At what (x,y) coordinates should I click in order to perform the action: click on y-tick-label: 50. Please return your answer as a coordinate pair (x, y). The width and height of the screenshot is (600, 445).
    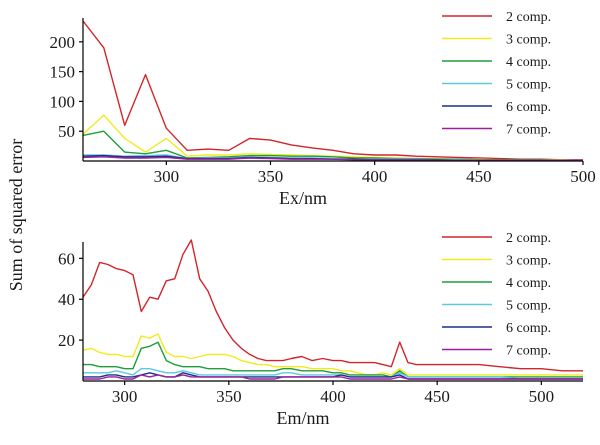
    Looking at the image, I should click on (66, 131).